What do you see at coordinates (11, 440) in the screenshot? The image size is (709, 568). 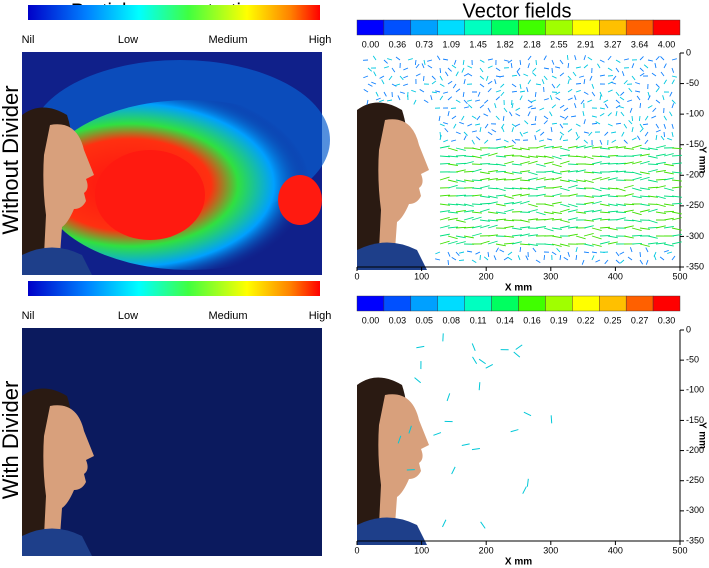 I see `row-label: With Divider` at bounding box center [11, 440].